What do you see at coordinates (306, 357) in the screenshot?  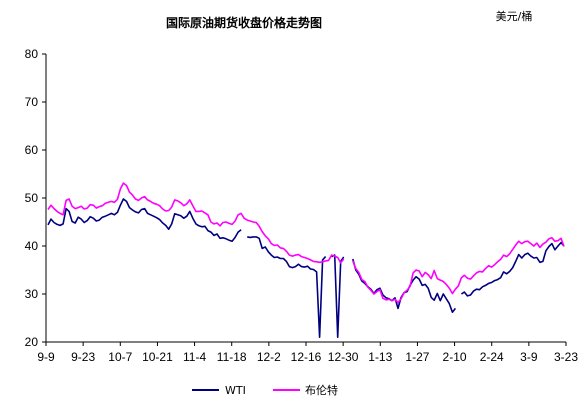 I see `x-tick-label: 12-16` at bounding box center [306, 357].